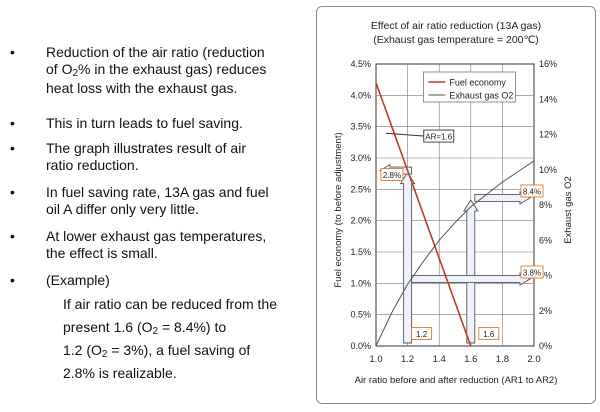  I want to click on bullet-text: ratio reduction., so click(92, 165).